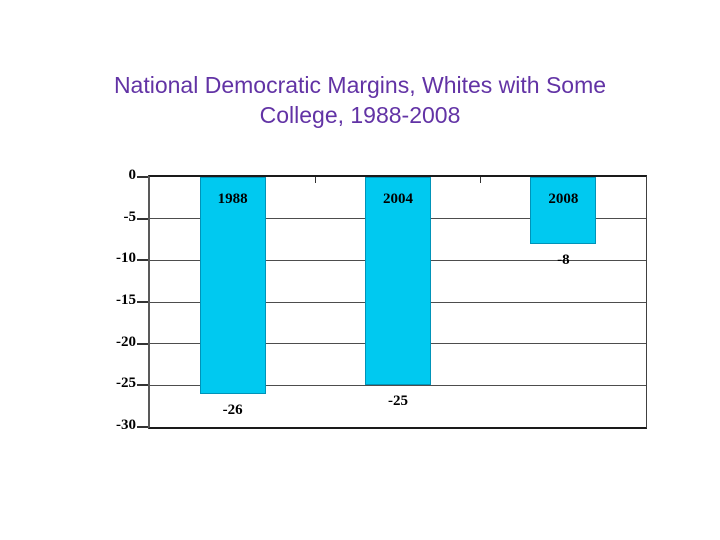 The image size is (720, 540). I want to click on bar-2004: 2004, so click(398, 281).